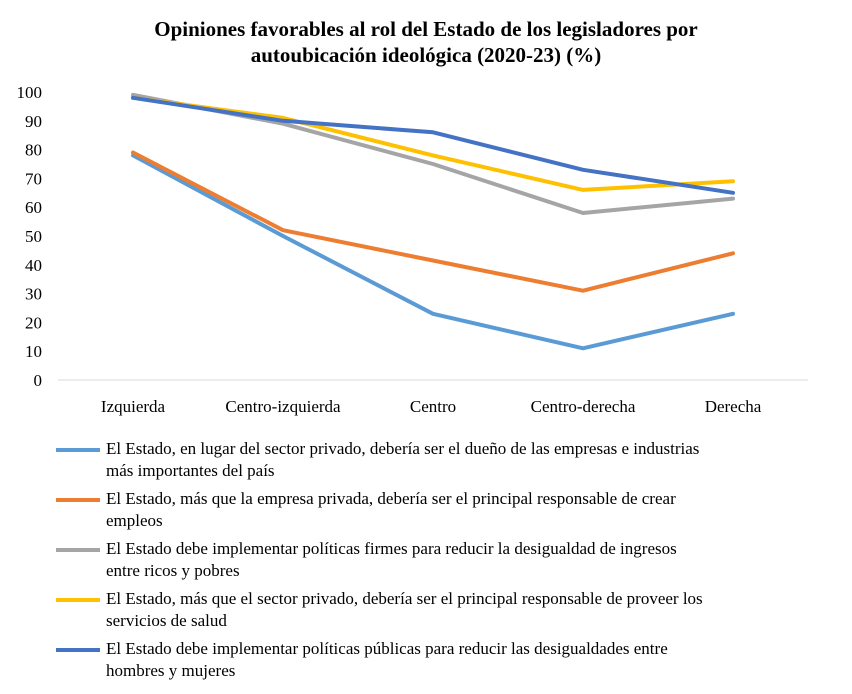  What do you see at coordinates (38, 380) in the screenshot?
I see `y-tick-label: 0` at bounding box center [38, 380].